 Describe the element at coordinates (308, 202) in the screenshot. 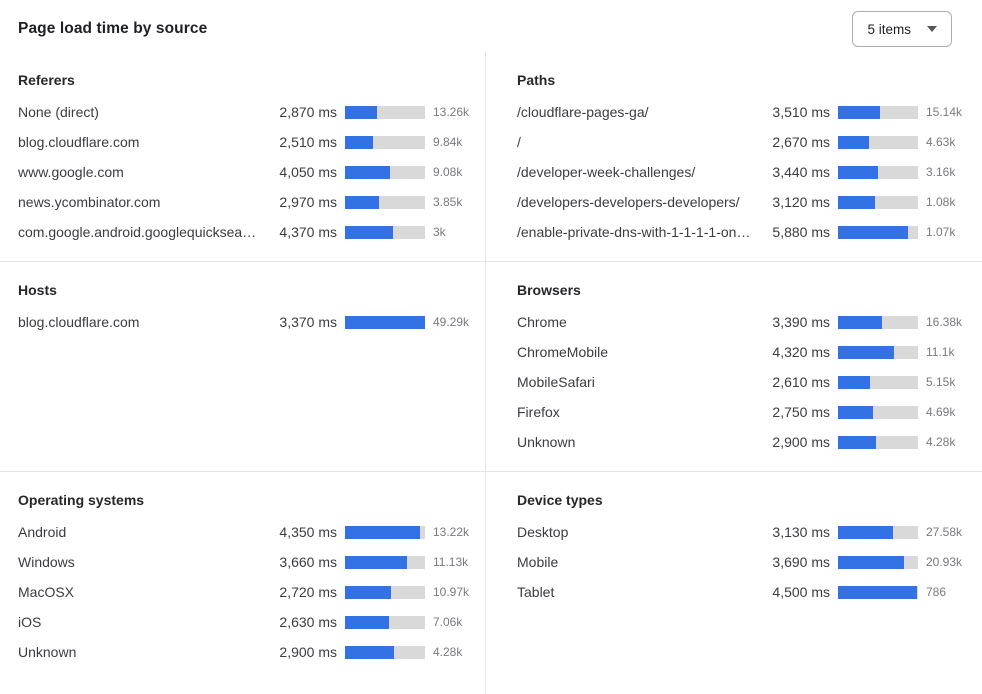

I see `row-ms-value: 2,970 ms` at that location.